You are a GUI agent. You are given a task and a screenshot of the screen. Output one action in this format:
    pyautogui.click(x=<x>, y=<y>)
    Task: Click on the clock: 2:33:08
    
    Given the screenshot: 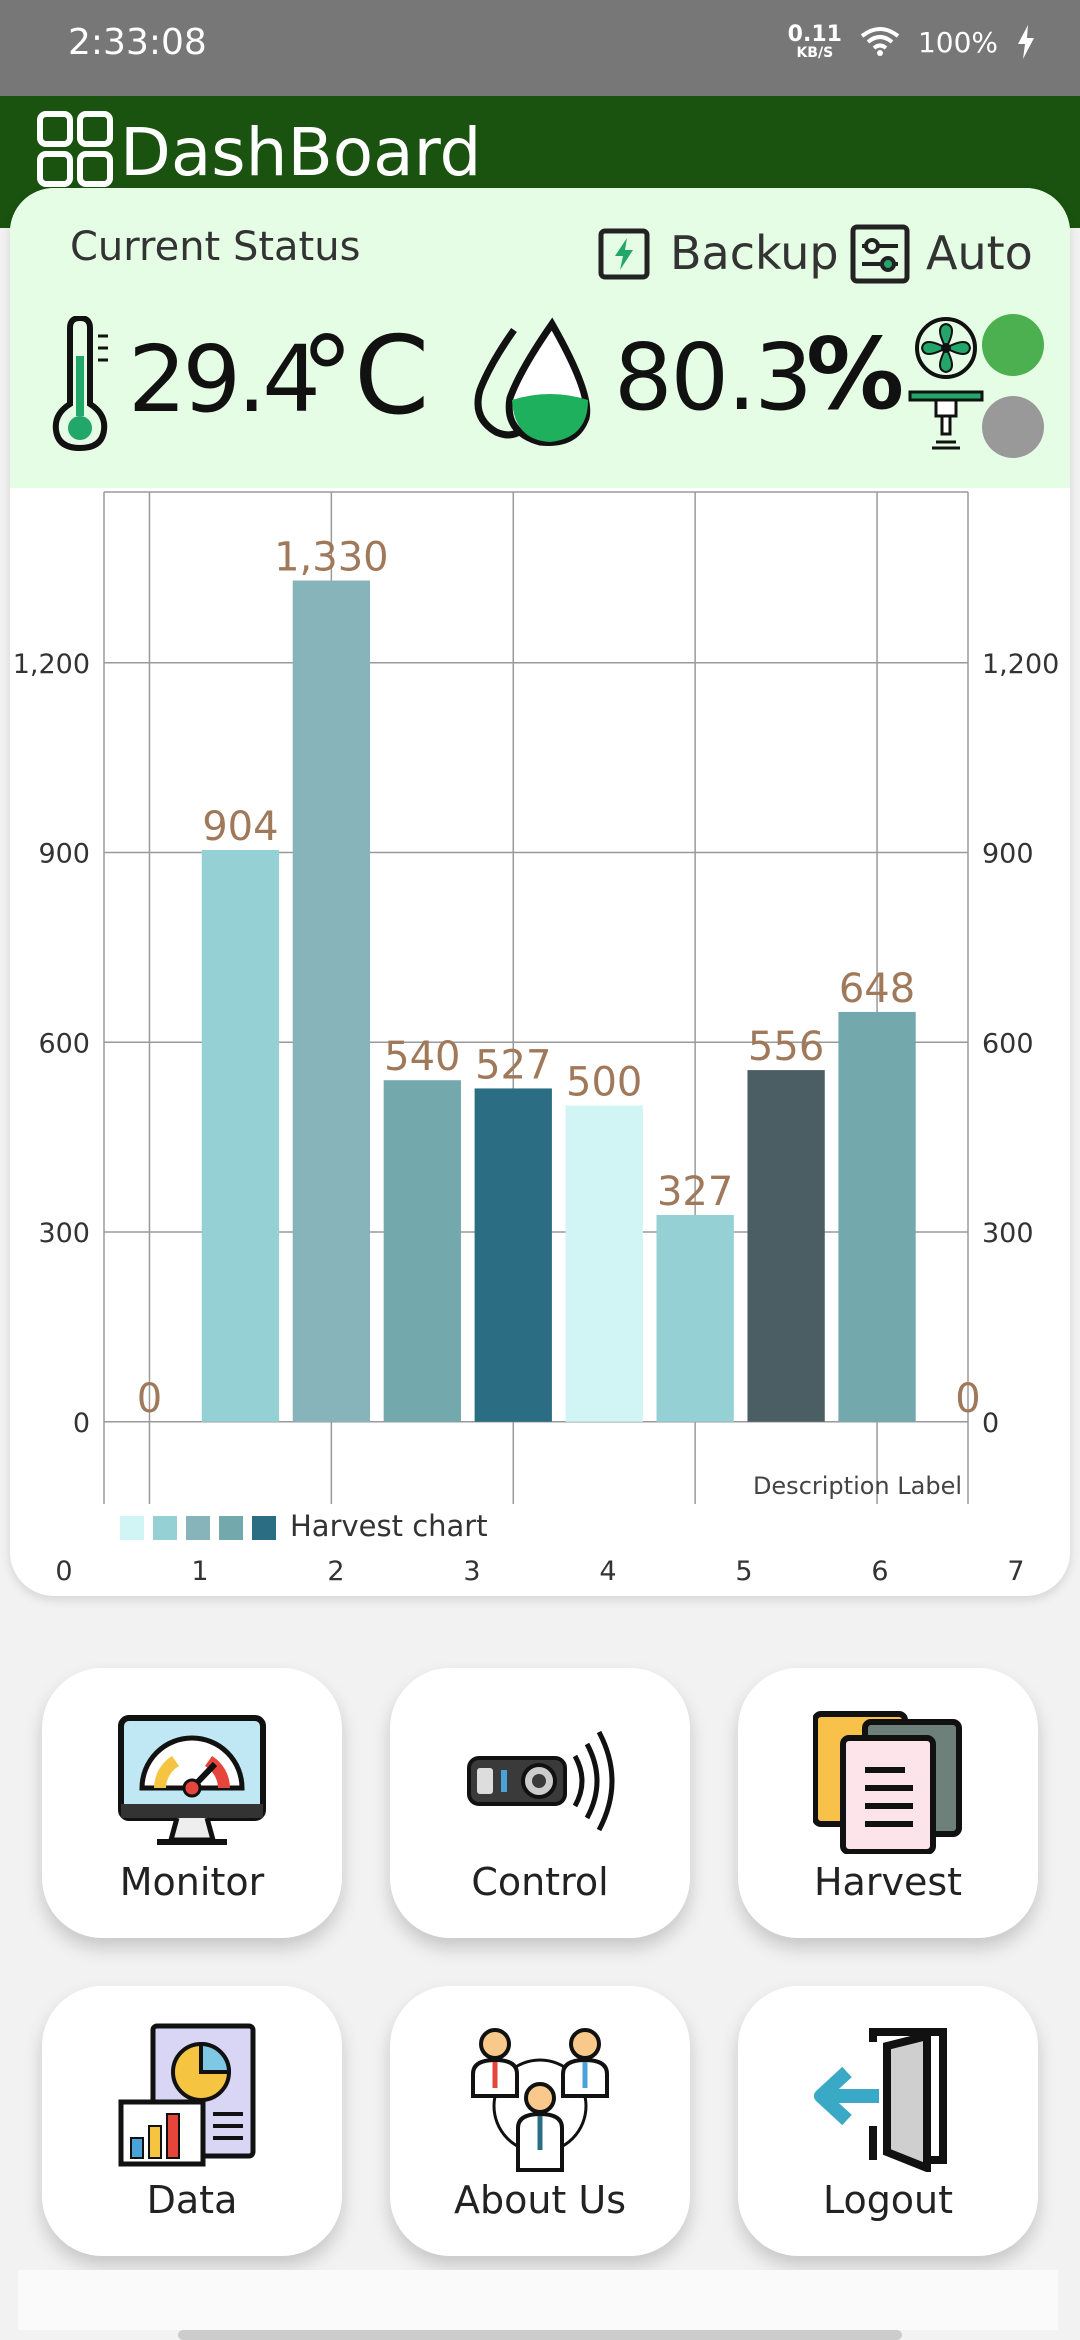 What is the action you would take?
    pyautogui.click(x=137, y=42)
    